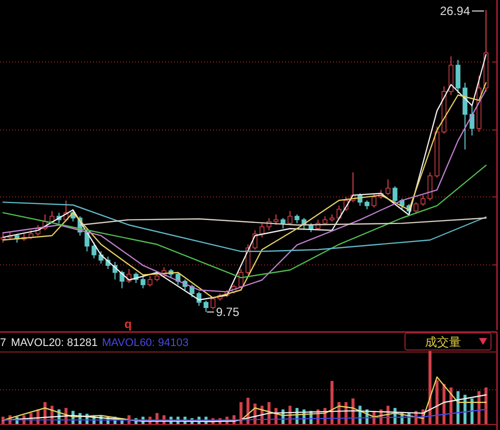 The width and height of the screenshot is (500, 430). Describe the element at coordinates (455, 11) in the screenshot. I see `annotation: 26.94` at that location.